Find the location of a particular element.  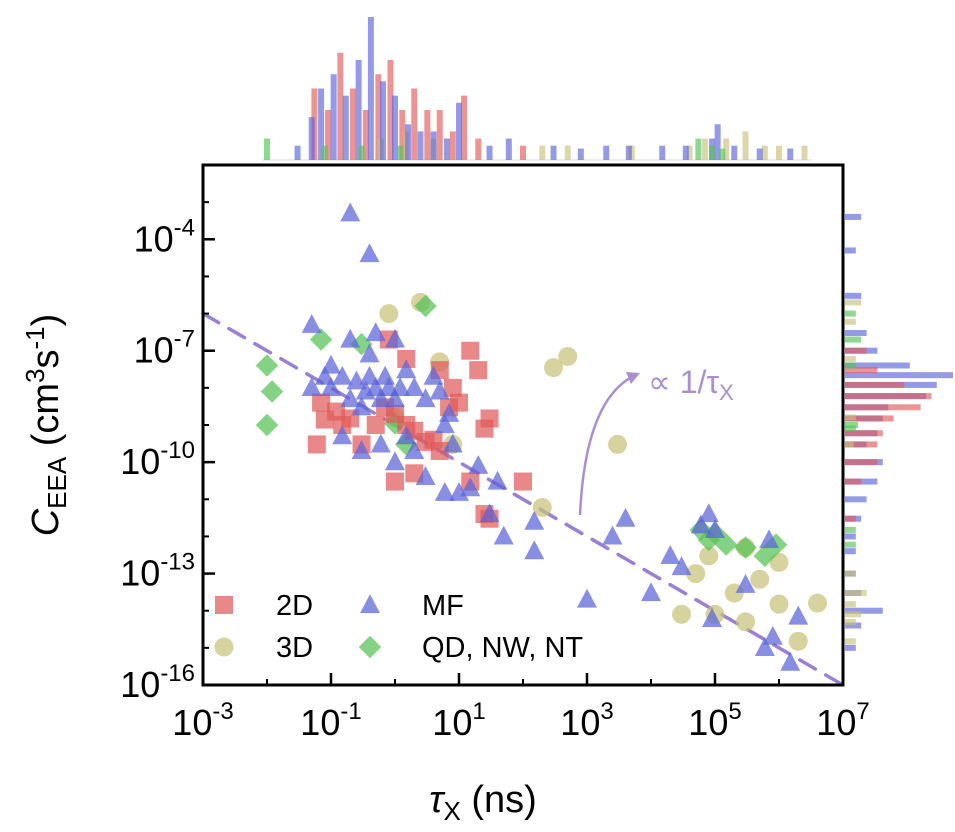

legend-label: 2D is located at coordinates (294, 606).